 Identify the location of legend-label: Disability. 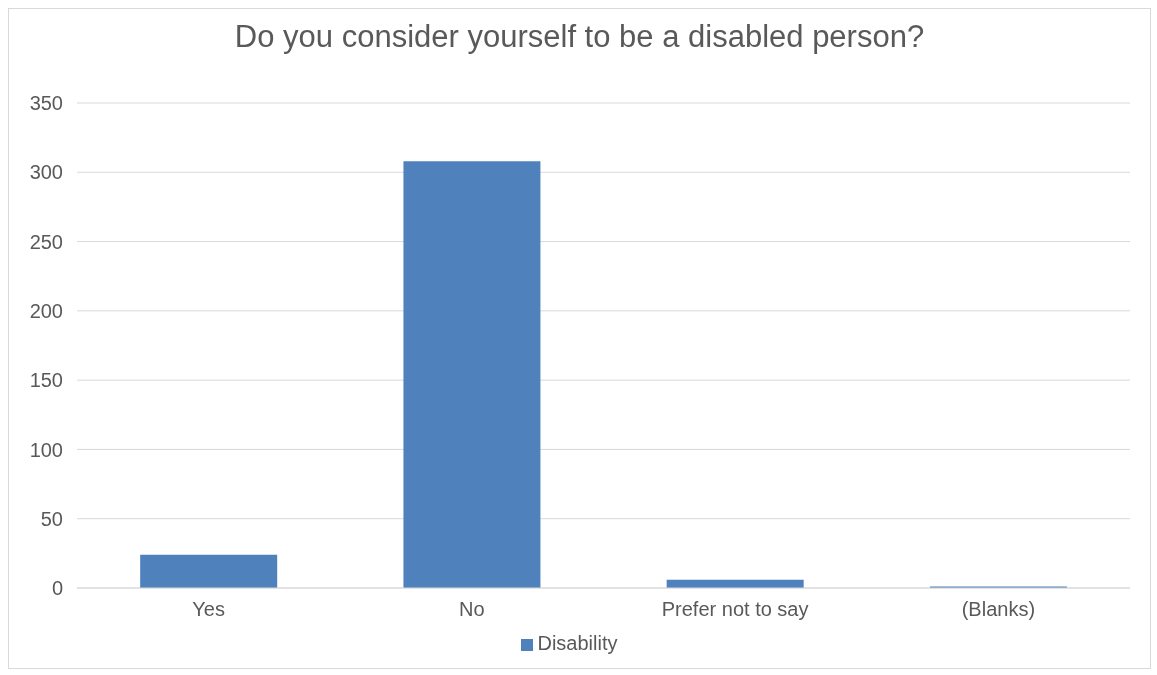
(577, 643).